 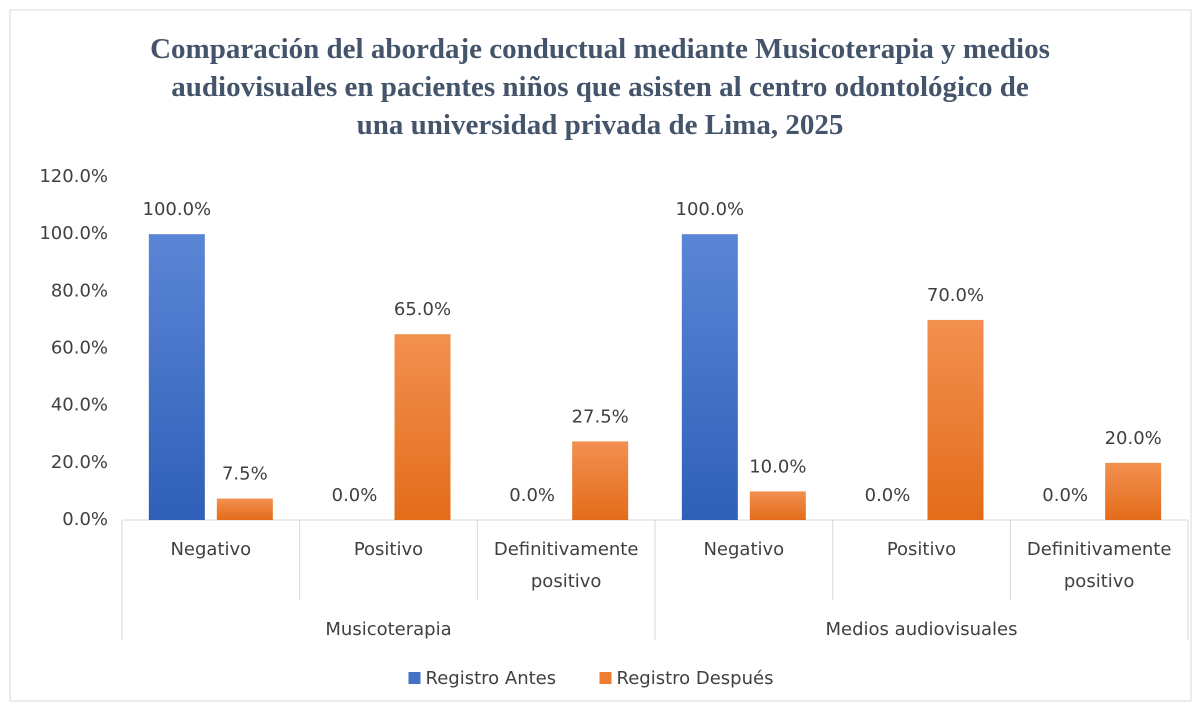 I want to click on y-tick-label: 20.0%, so click(x=79, y=462).